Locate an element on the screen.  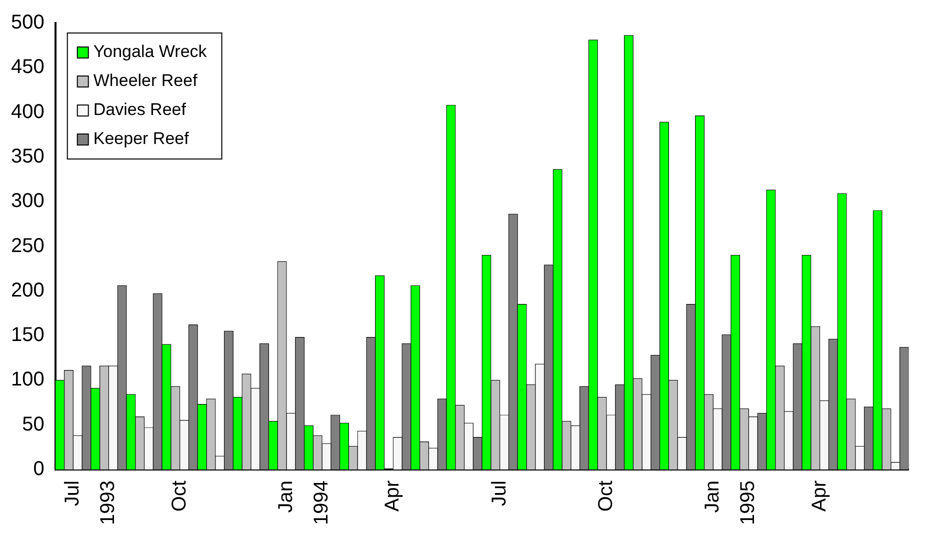
y-tick-label: 0 is located at coordinates (38, 469).